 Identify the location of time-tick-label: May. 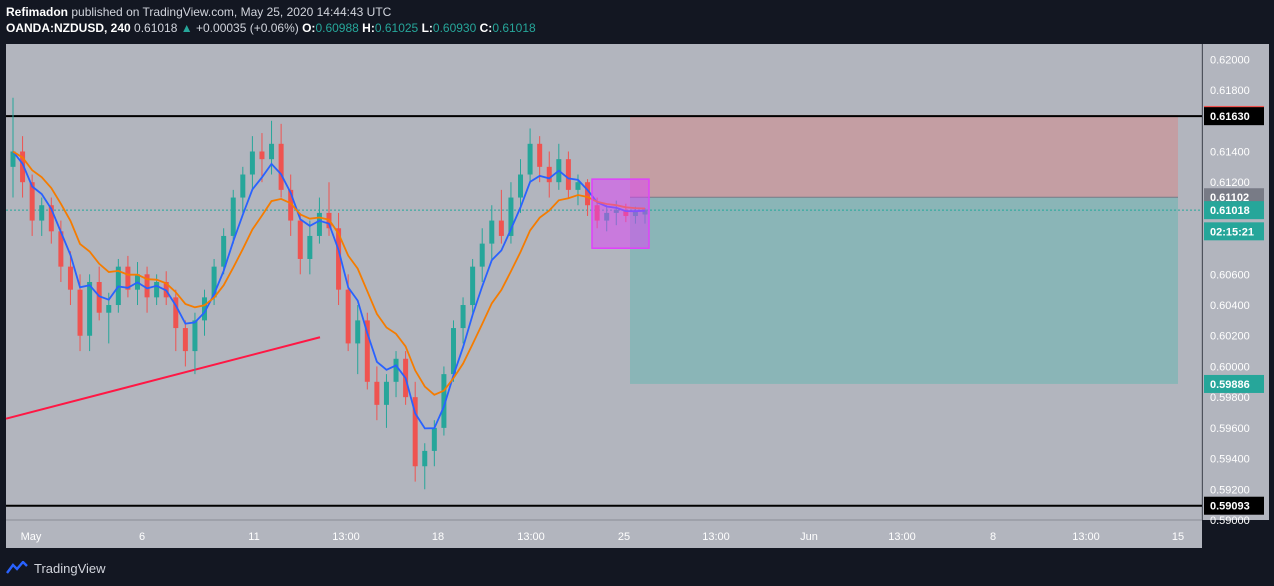
(31, 537).